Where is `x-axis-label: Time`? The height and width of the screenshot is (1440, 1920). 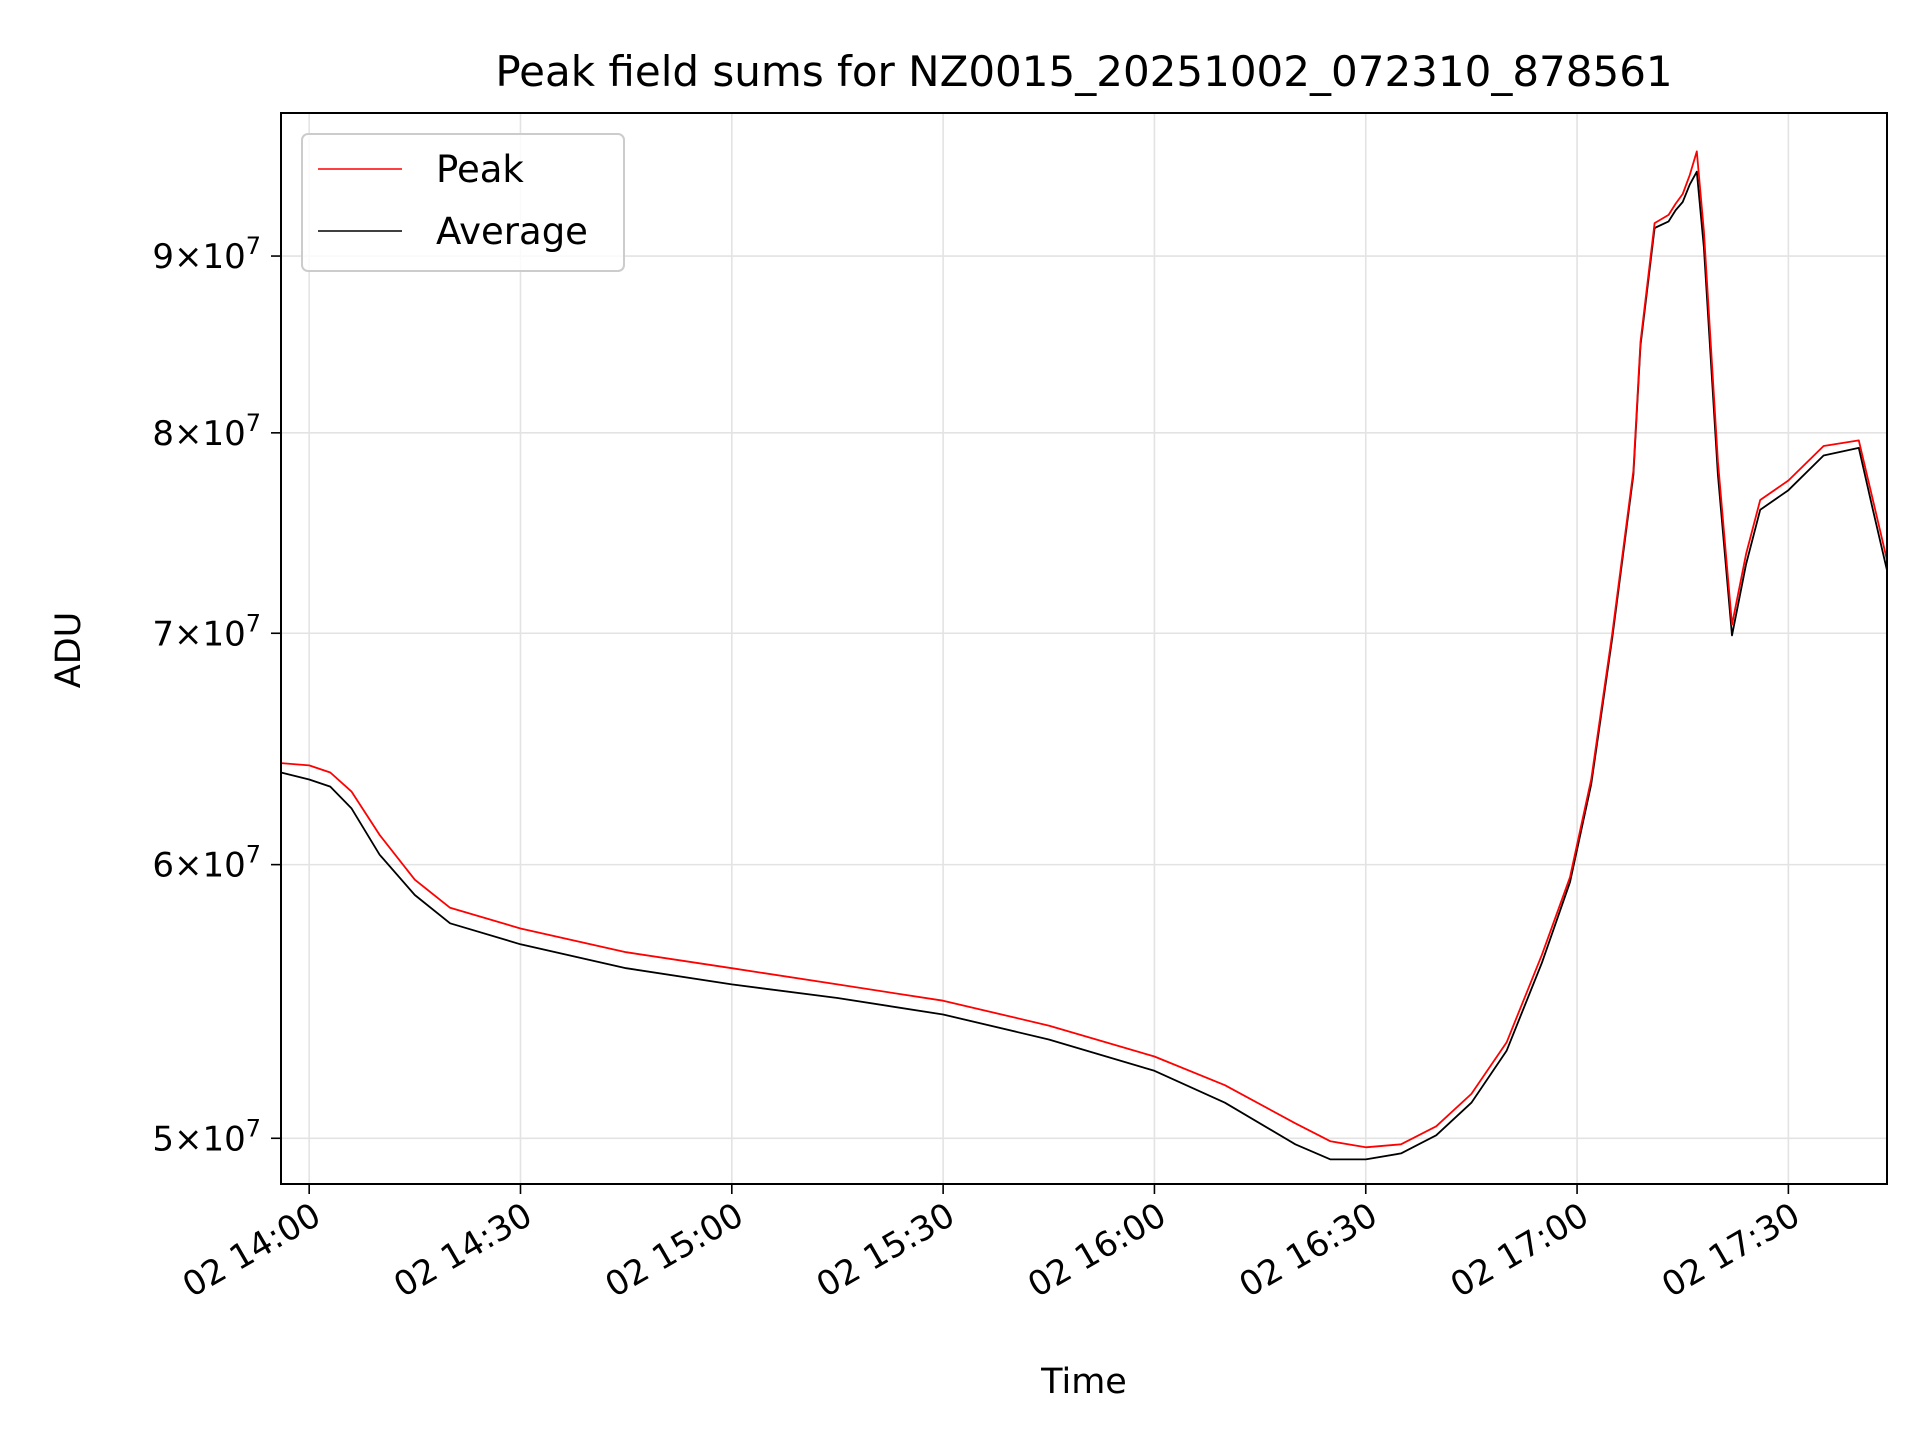 x-axis-label: Time is located at coordinates (1083, 1382).